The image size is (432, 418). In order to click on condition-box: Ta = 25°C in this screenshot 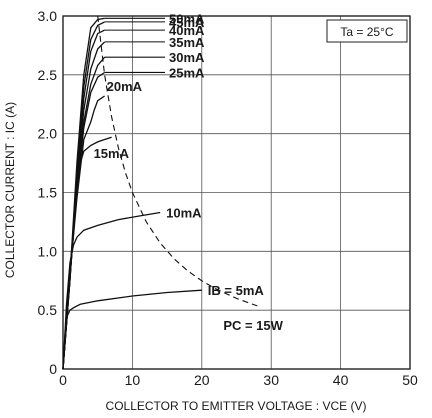, I will do `click(367, 31)`.